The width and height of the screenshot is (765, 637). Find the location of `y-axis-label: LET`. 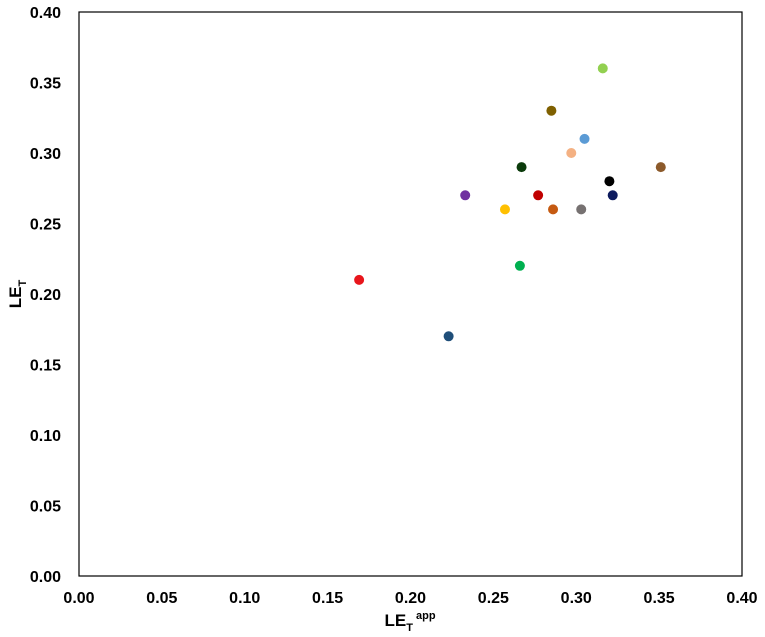

y-axis-label: LET is located at coordinates (17, 294).